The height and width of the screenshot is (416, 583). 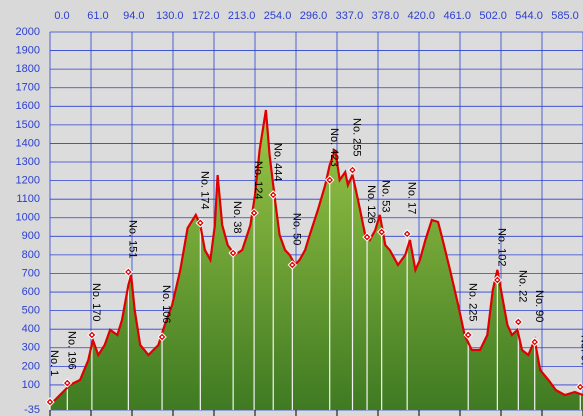 What do you see at coordinates (580, 351) in the screenshot?
I see `point-label: No. 97` at bounding box center [580, 351].